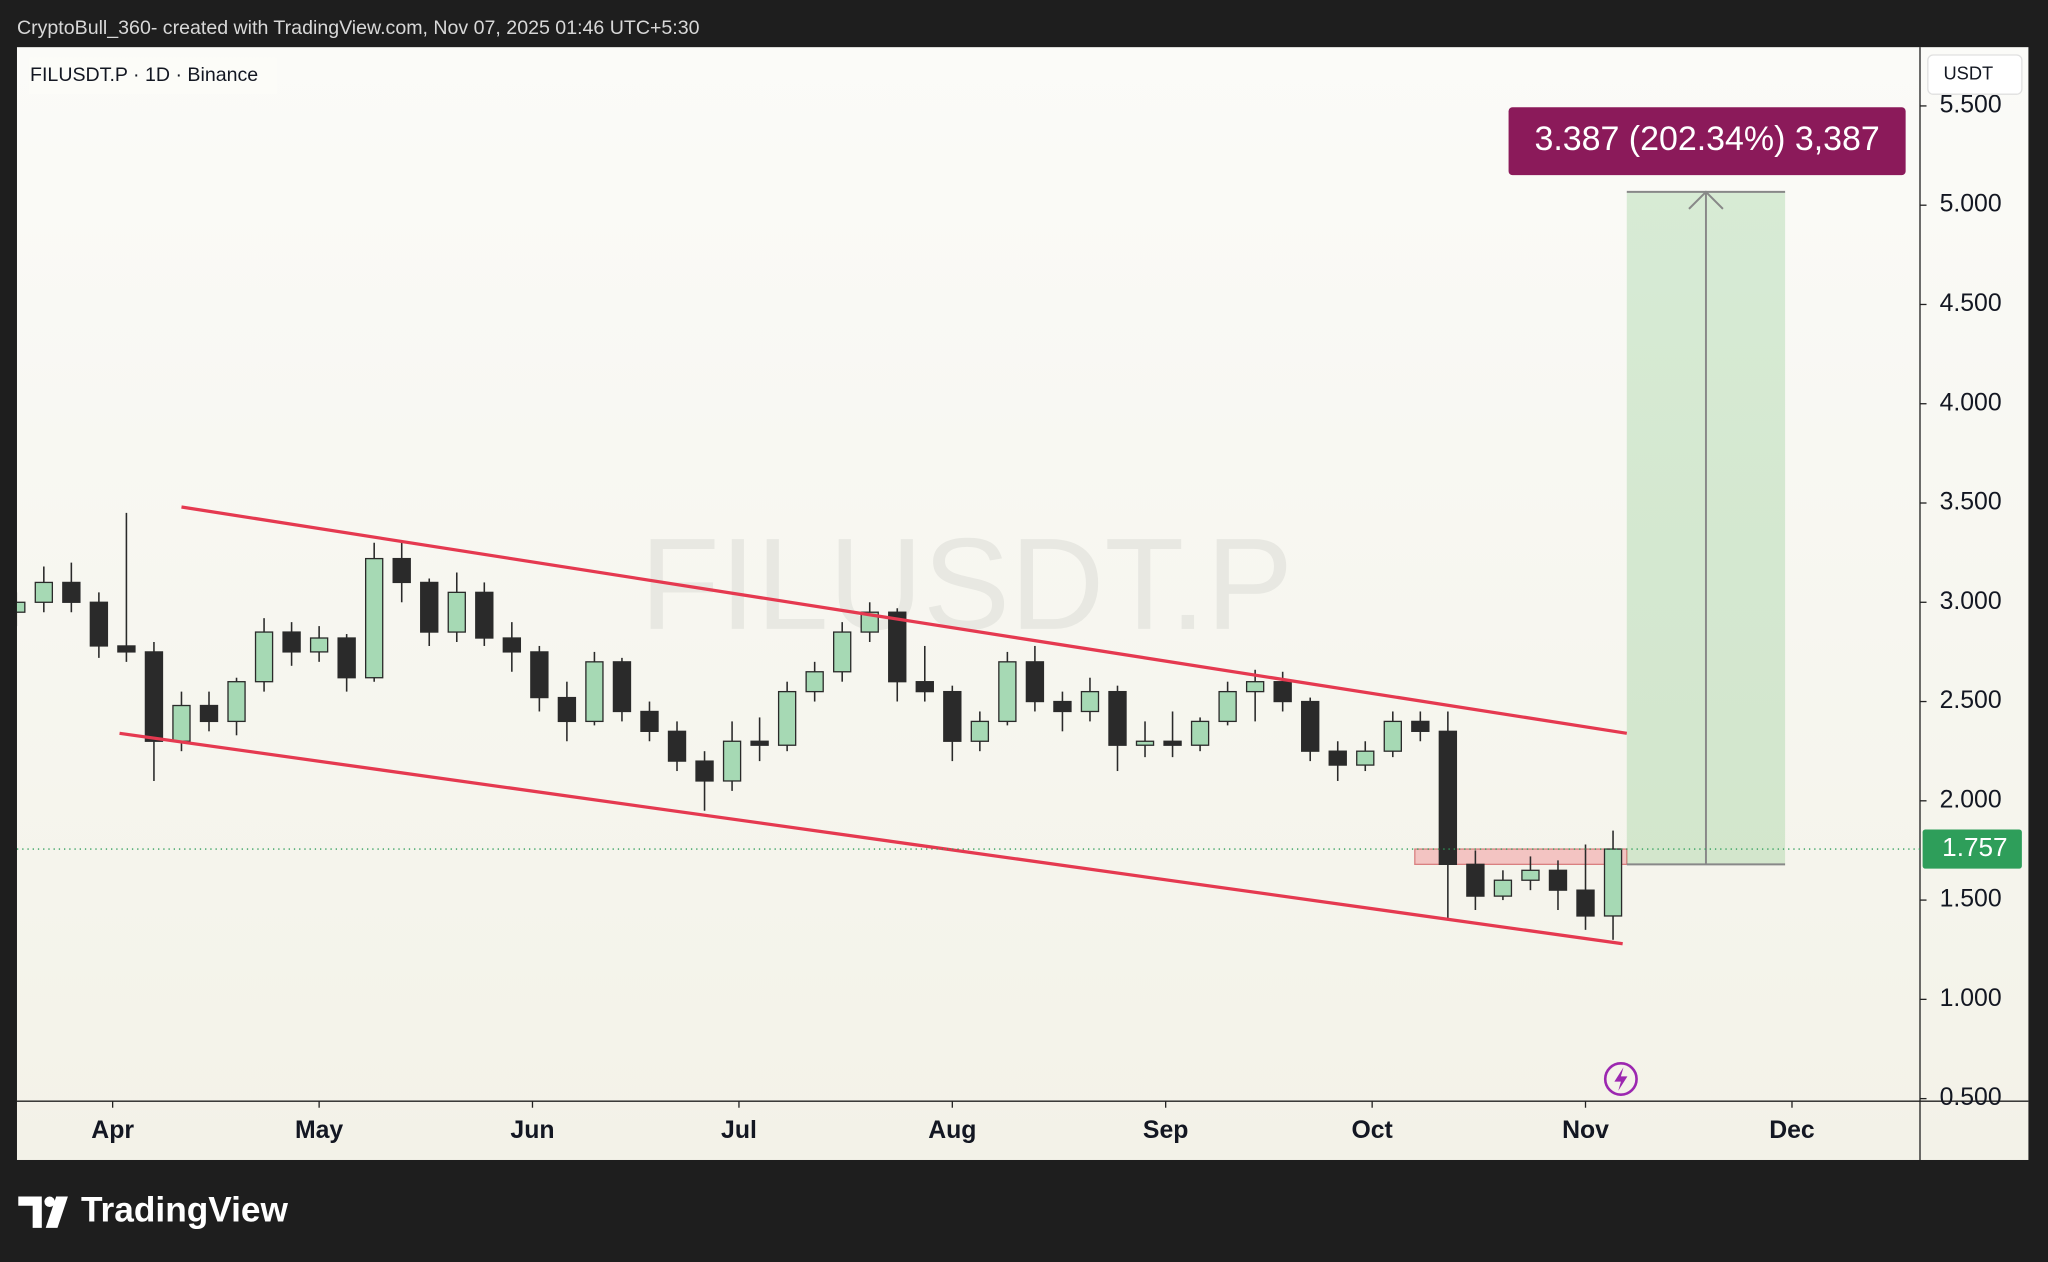 This screenshot has height=1262, width=2048. Describe the element at coordinates (966, 584) in the screenshot. I see `watermark: FILUSDT.P` at that location.